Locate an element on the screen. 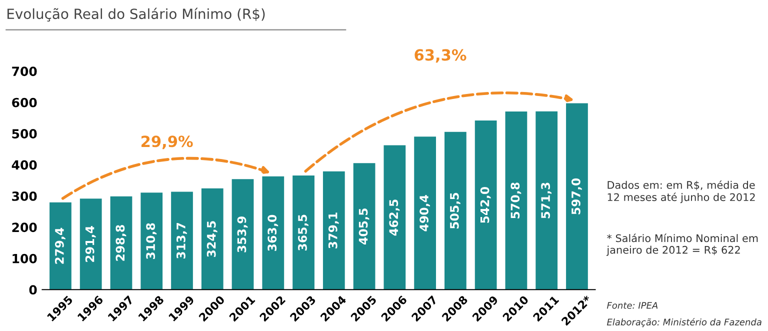  data-label: 405,5 is located at coordinates (364, 226).